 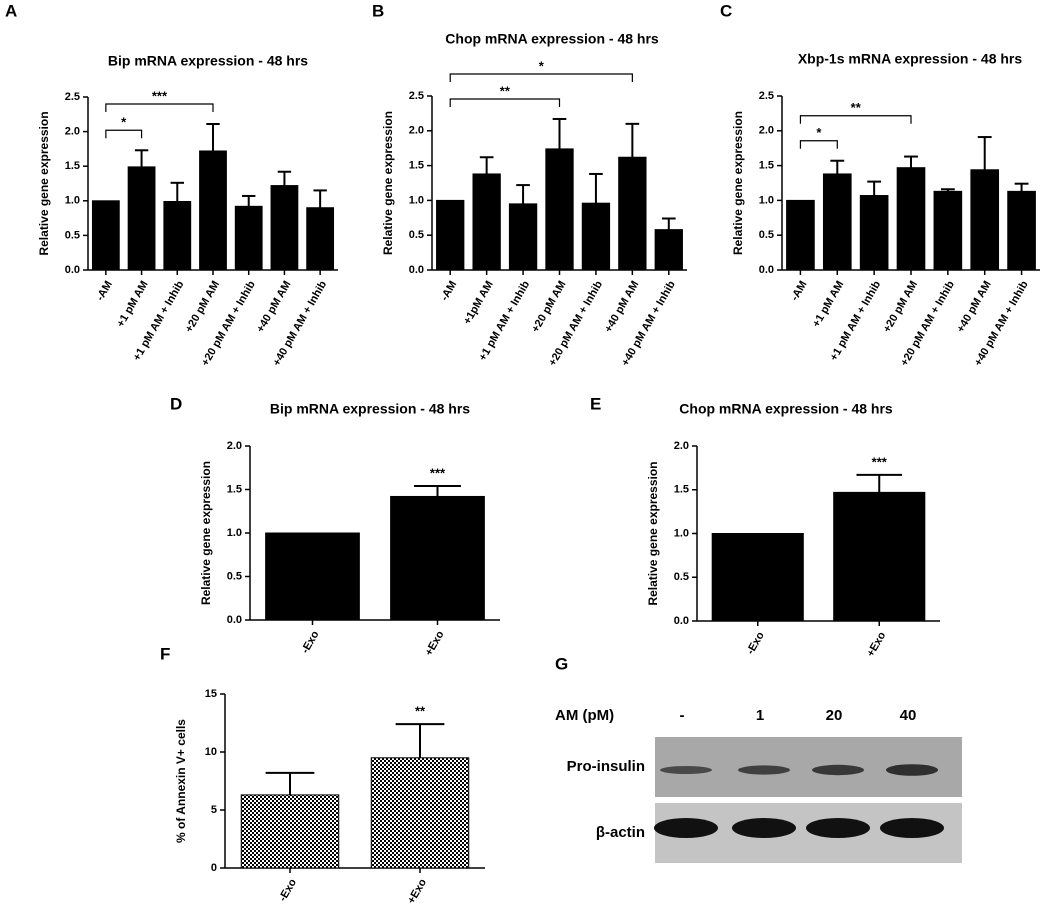 I want to click on row-label: β-actin, so click(x=620, y=832).